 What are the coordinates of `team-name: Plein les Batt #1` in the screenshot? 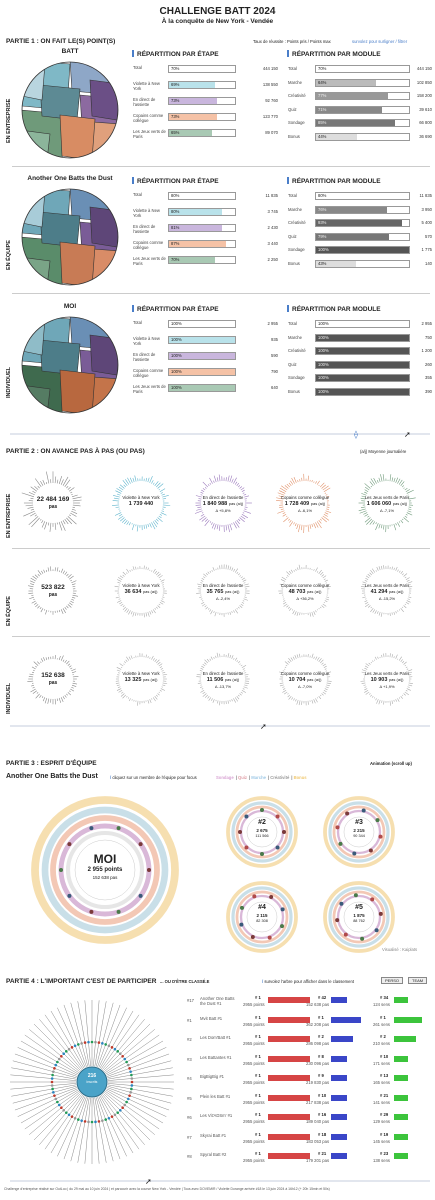 It's located at (215, 1096).